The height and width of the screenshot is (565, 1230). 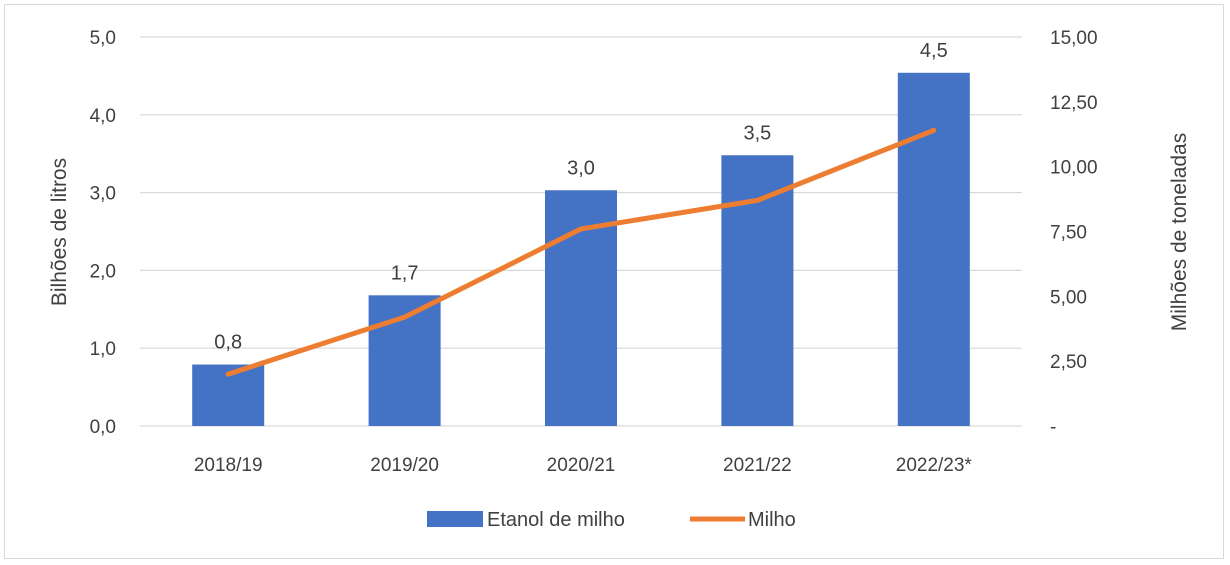 What do you see at coordinates (1068, 233) in the screenshot?
I see `y-tick-right-3: 7,50` at bounding box center [1068, 233].